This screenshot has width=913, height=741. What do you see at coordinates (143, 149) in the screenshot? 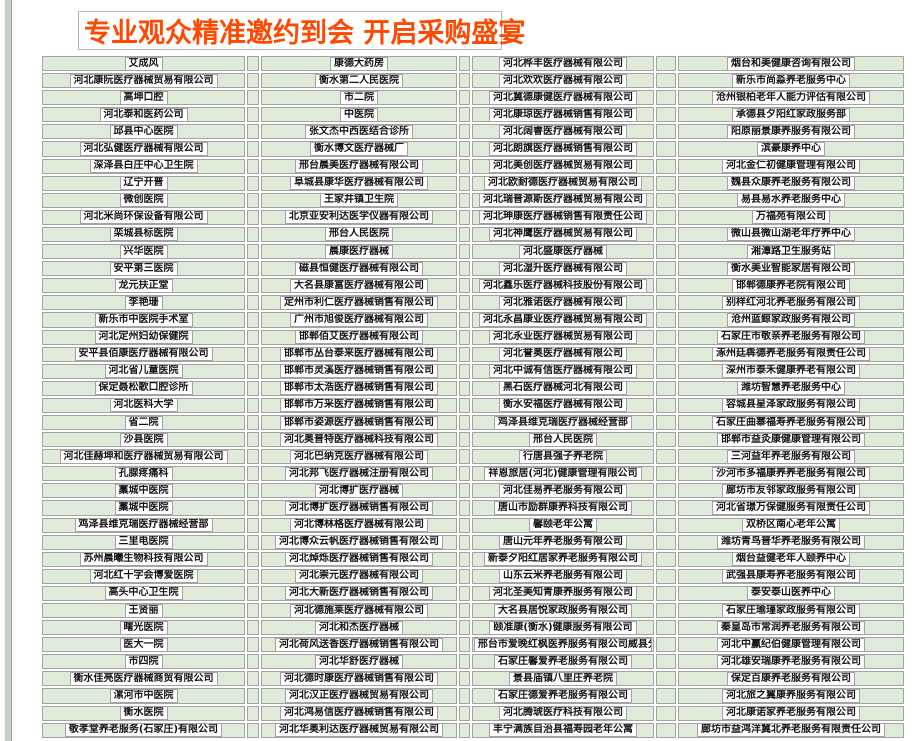
I see `company-name: 河北弘健医疗器械有限公司` at bounding box center [143, 149].